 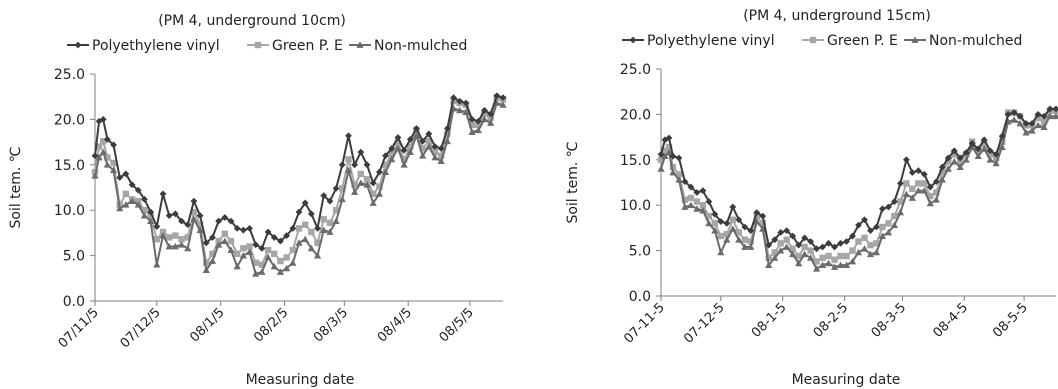 What do you see at coordinates (307, 46) in the screenshot?
I see `legend-label: Green P. E` at bounding box center [307, 46].